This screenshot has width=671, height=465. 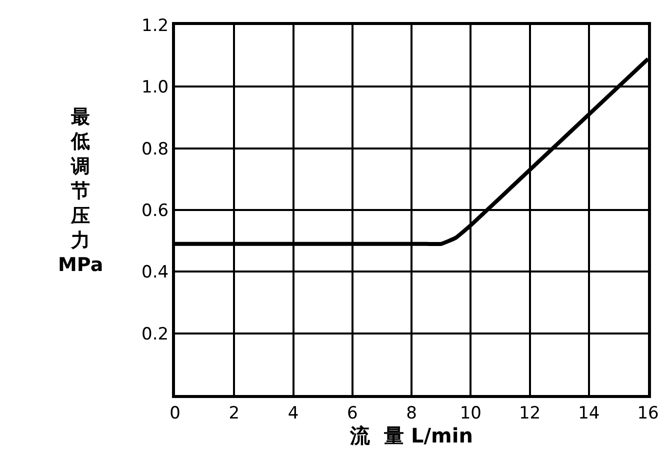 What do you see at coordinates (155, 272) in the screenshot?
I see `y-tick-label: 0.4` at bounding box center [155, 272].